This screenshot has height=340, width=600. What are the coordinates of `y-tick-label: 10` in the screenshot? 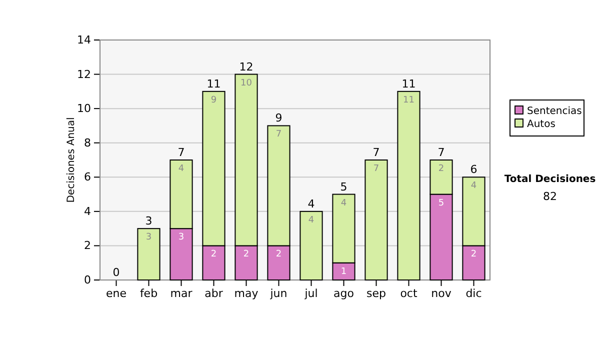 It's located at (84, 109).